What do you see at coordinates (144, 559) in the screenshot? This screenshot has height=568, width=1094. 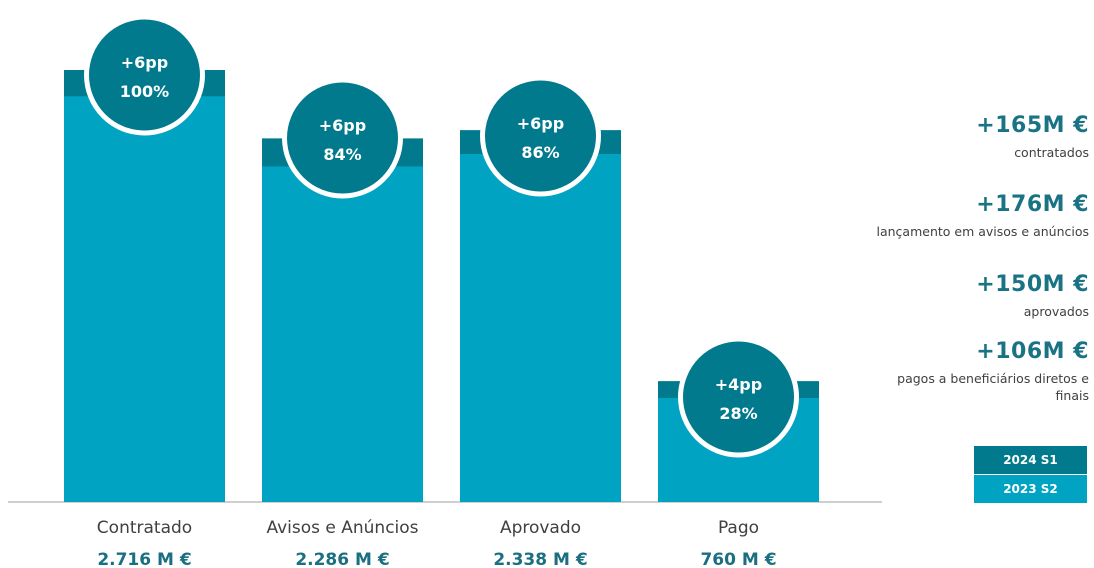 I see `category-value: 2.716 M €` at bounding box center [144, 559].